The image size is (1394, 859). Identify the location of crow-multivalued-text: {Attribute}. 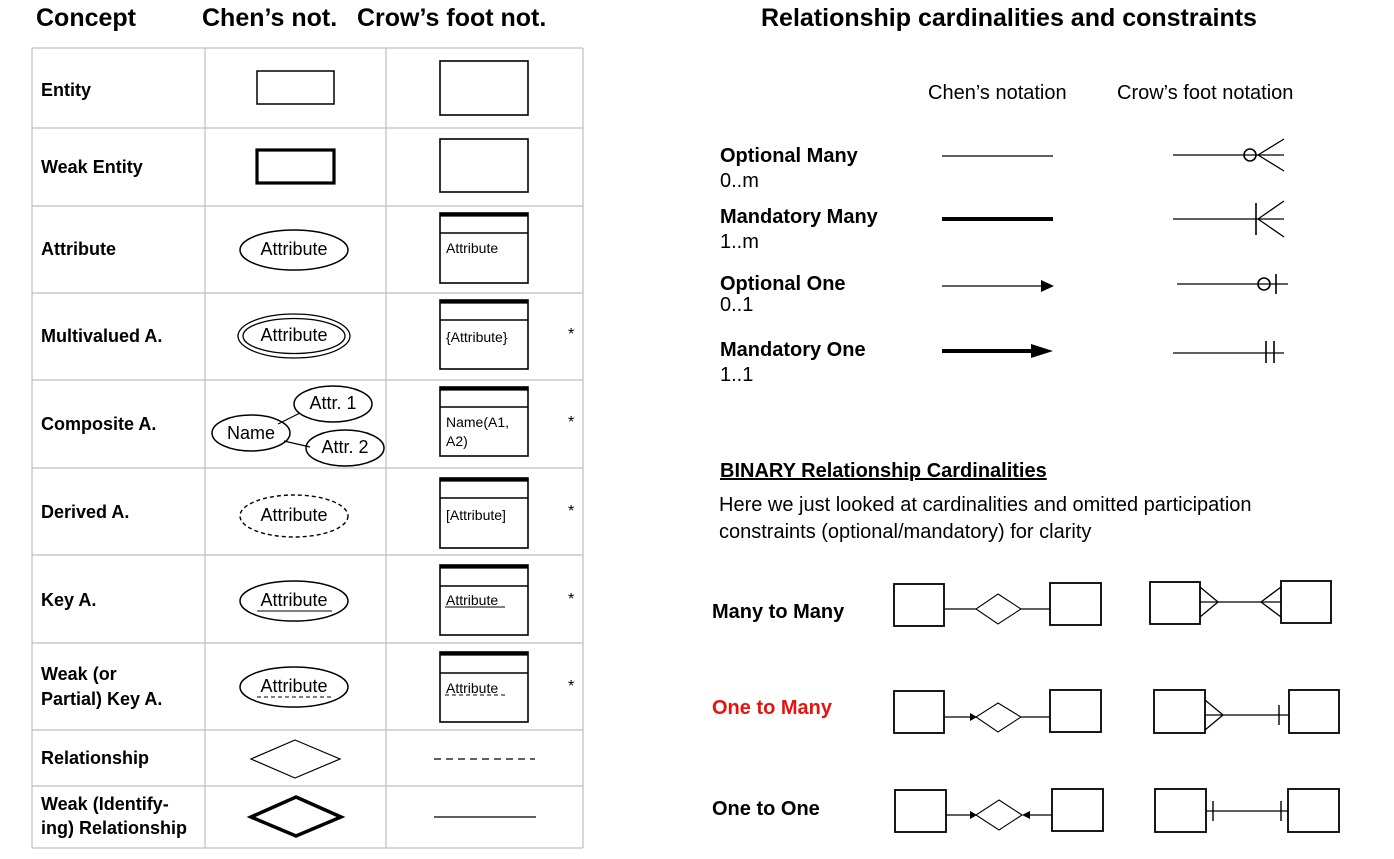
(477, 337).